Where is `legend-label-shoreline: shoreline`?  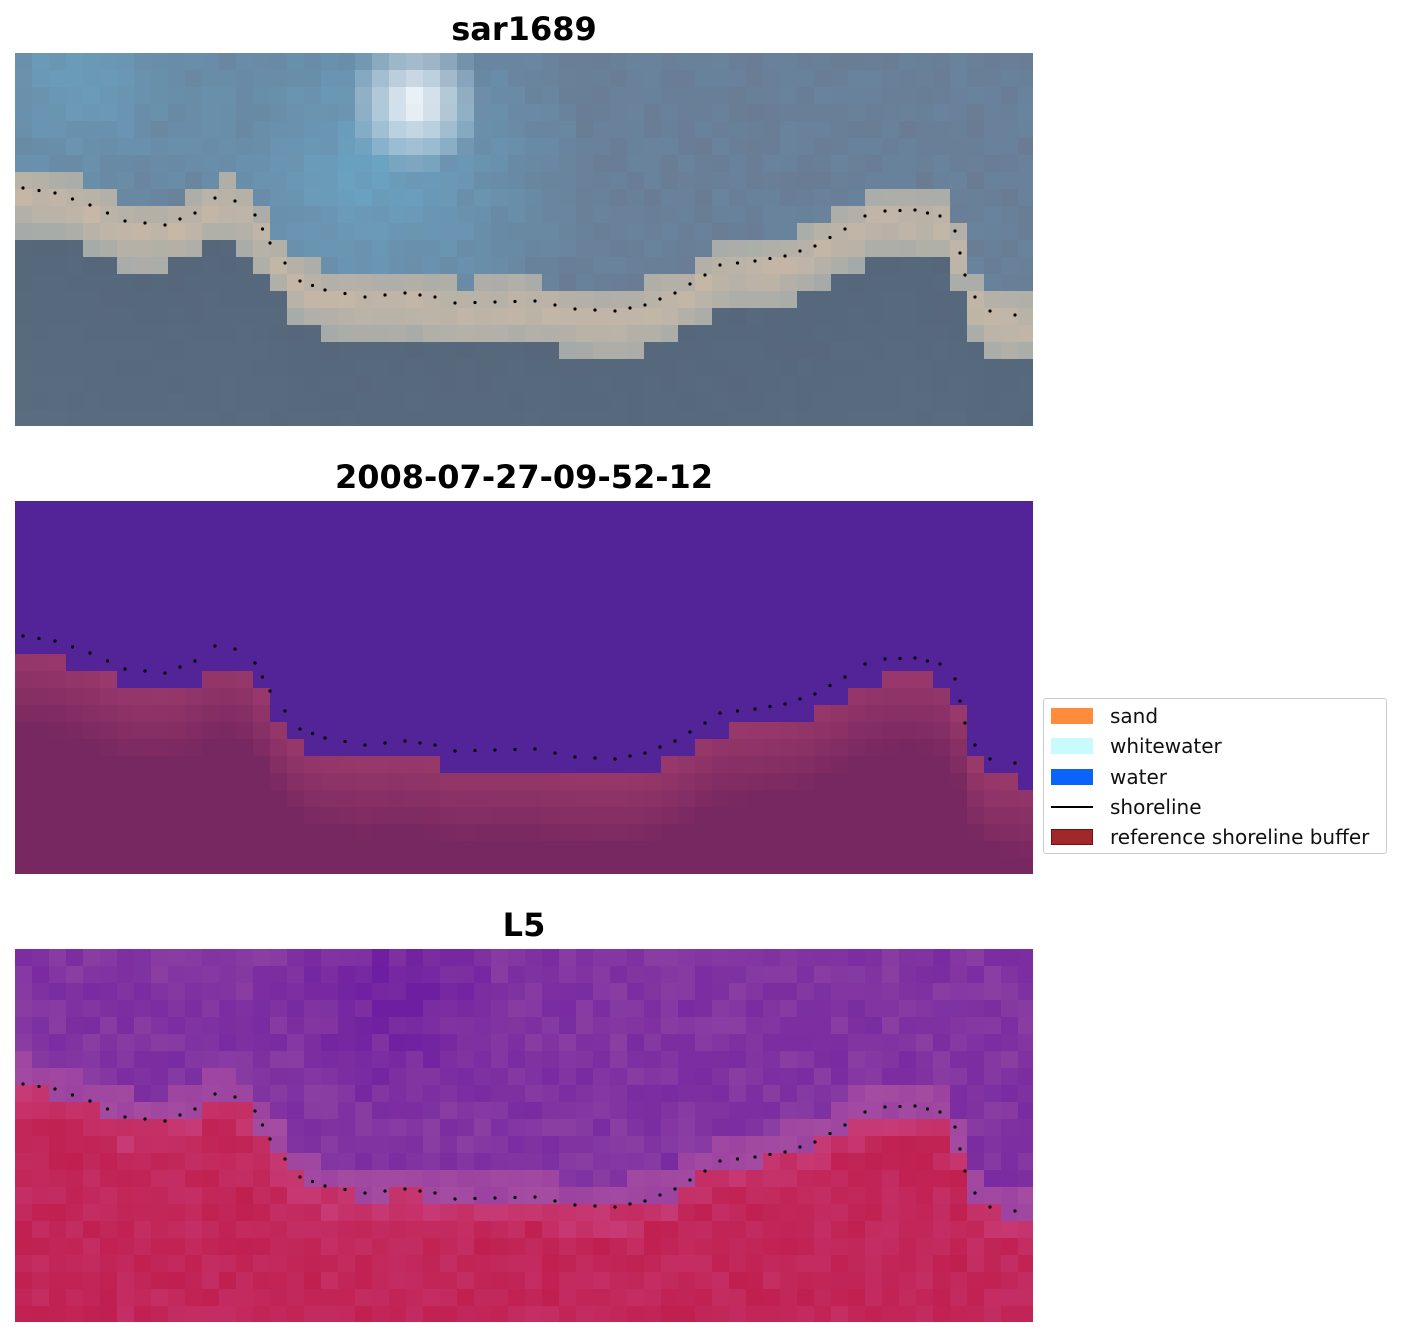
legend-label-shoreline: shoreline is located at coordinates (1156, 807).